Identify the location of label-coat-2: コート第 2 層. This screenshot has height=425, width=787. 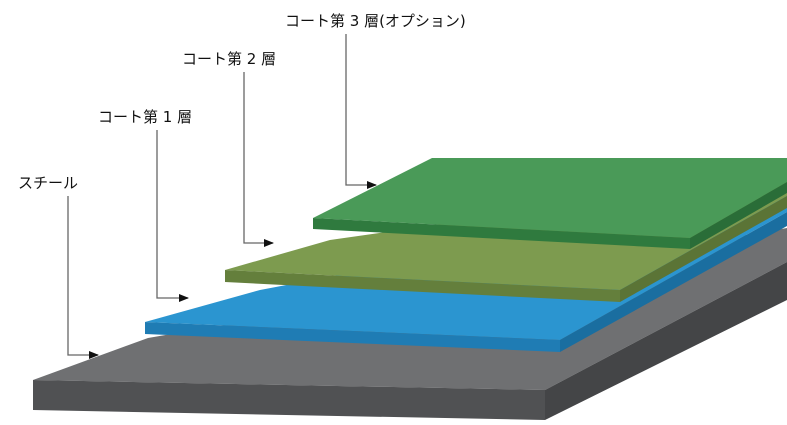
(229, 59).